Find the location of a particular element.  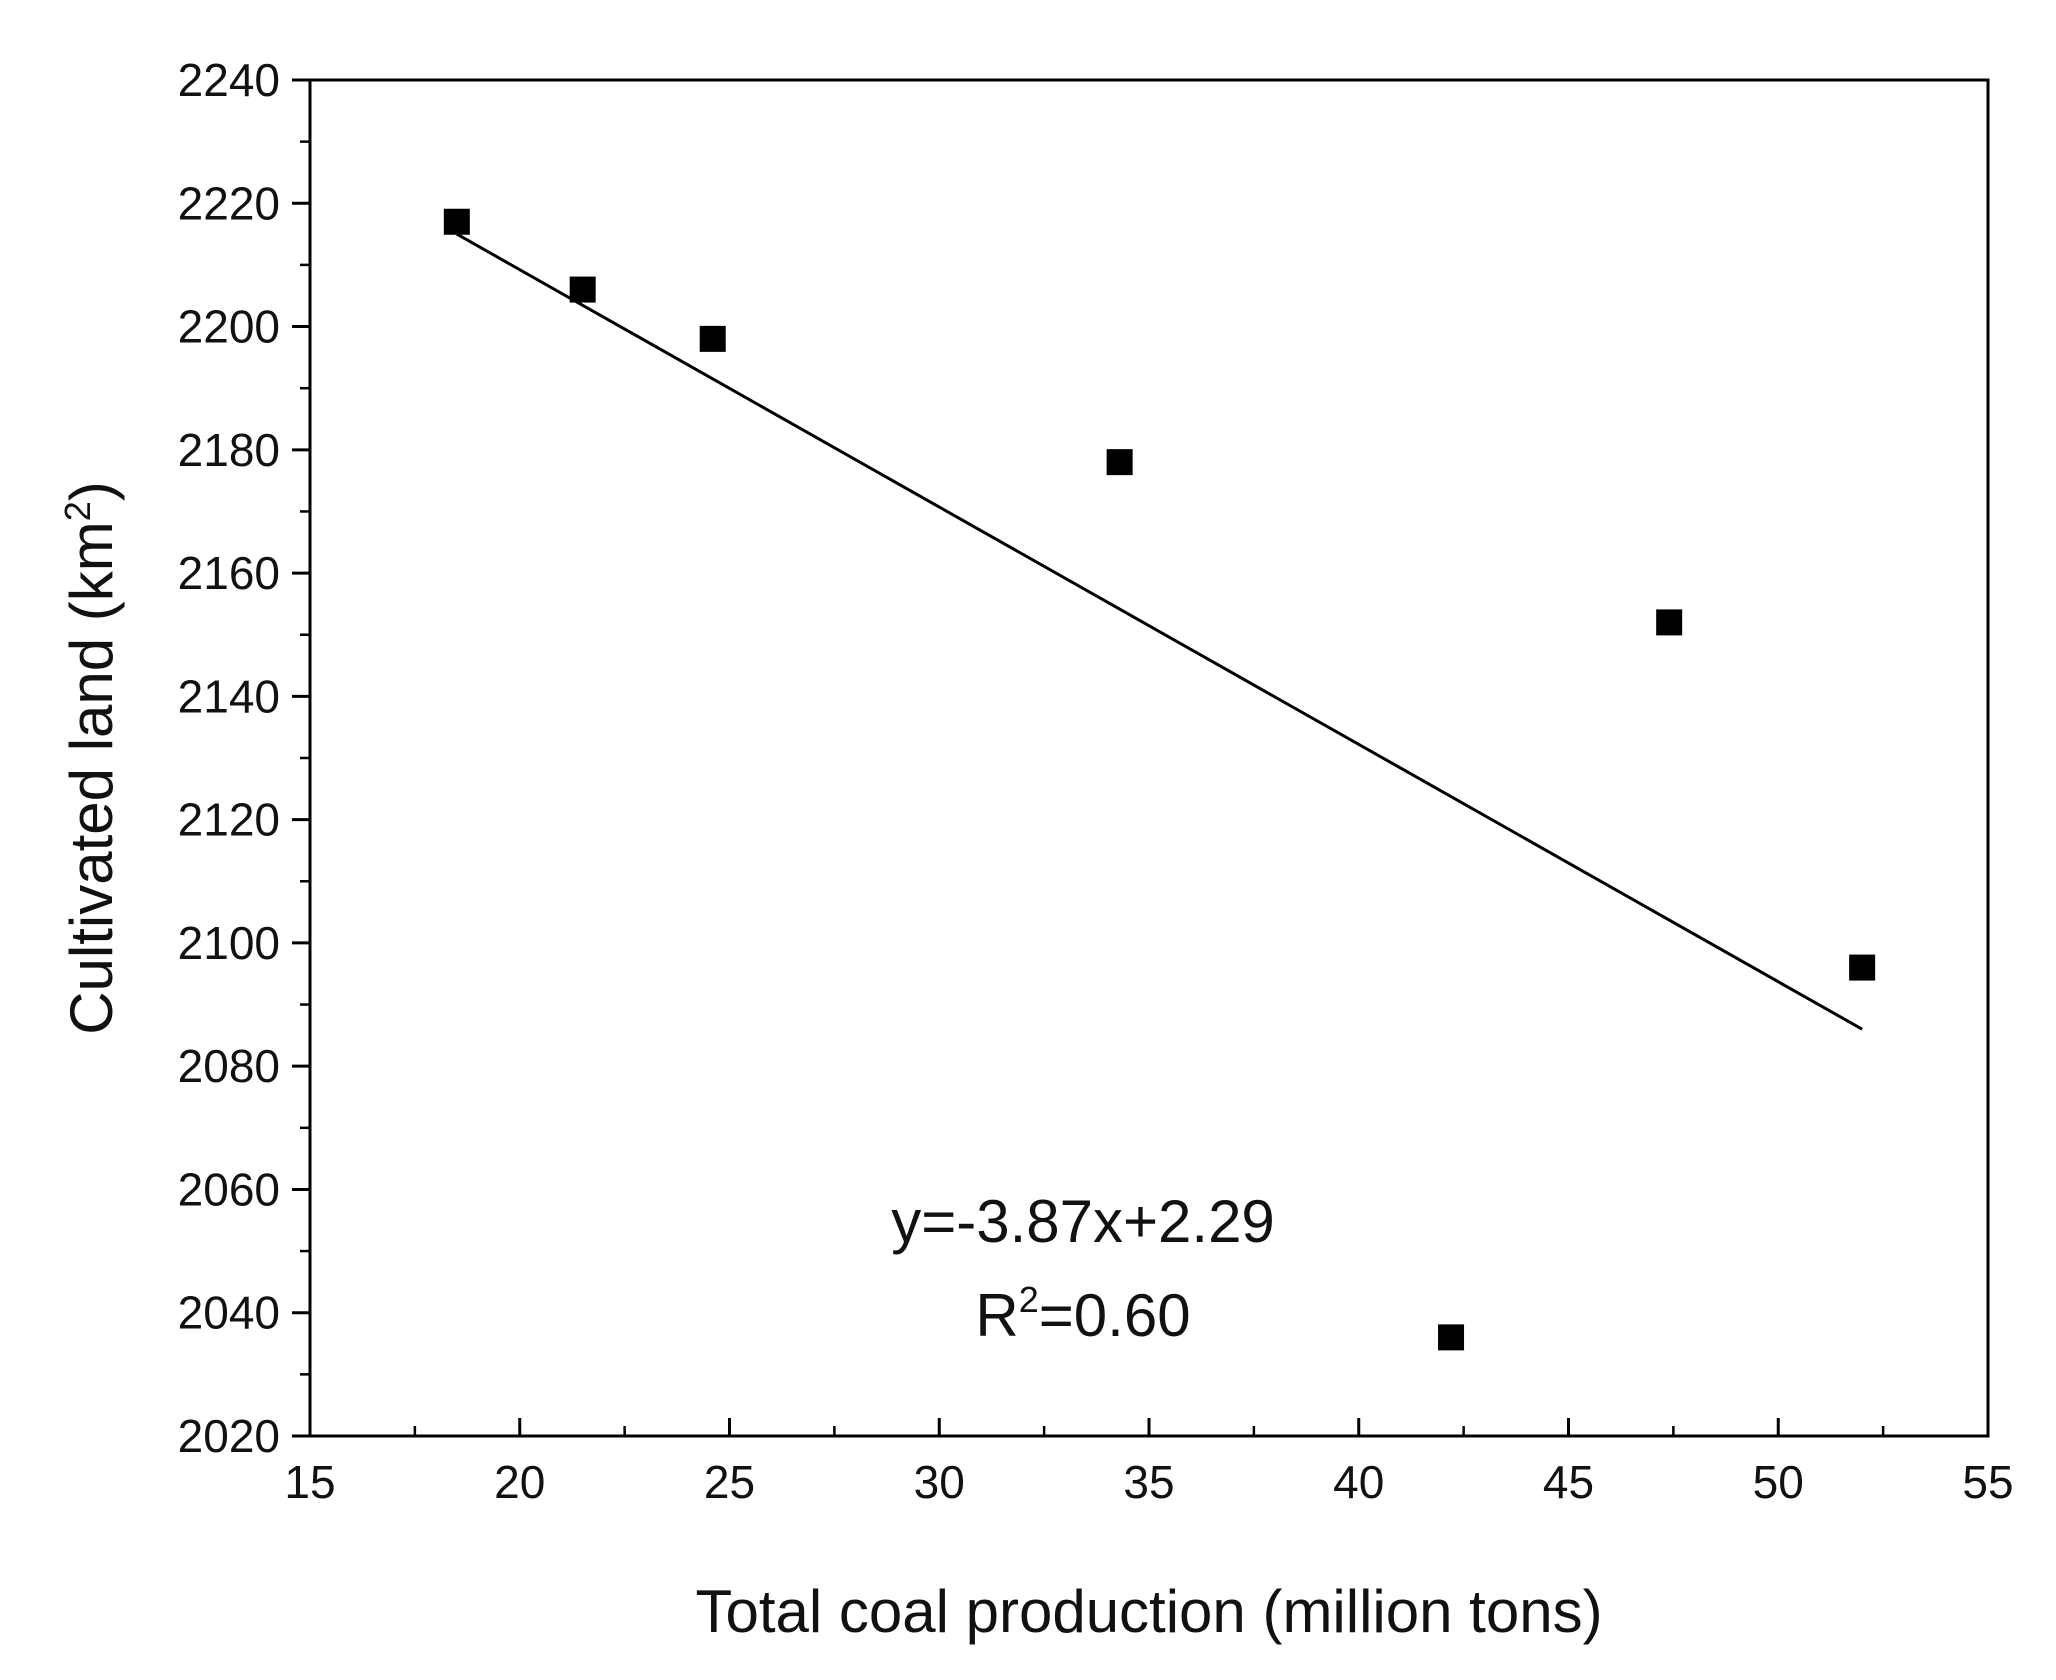

y-tick-label: 2220 is located at coordinates (229, 203).